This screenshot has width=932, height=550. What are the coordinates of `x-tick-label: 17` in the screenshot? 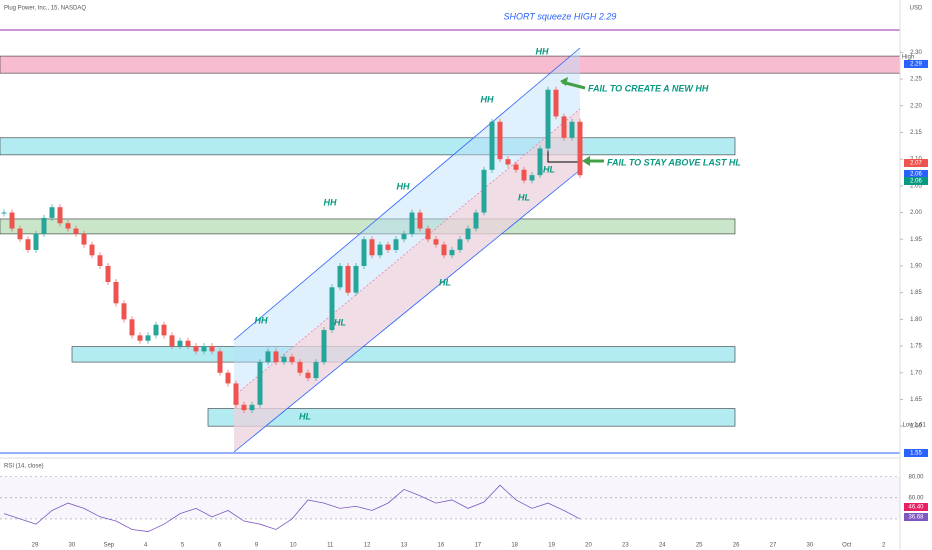 It's located at (477, 546).